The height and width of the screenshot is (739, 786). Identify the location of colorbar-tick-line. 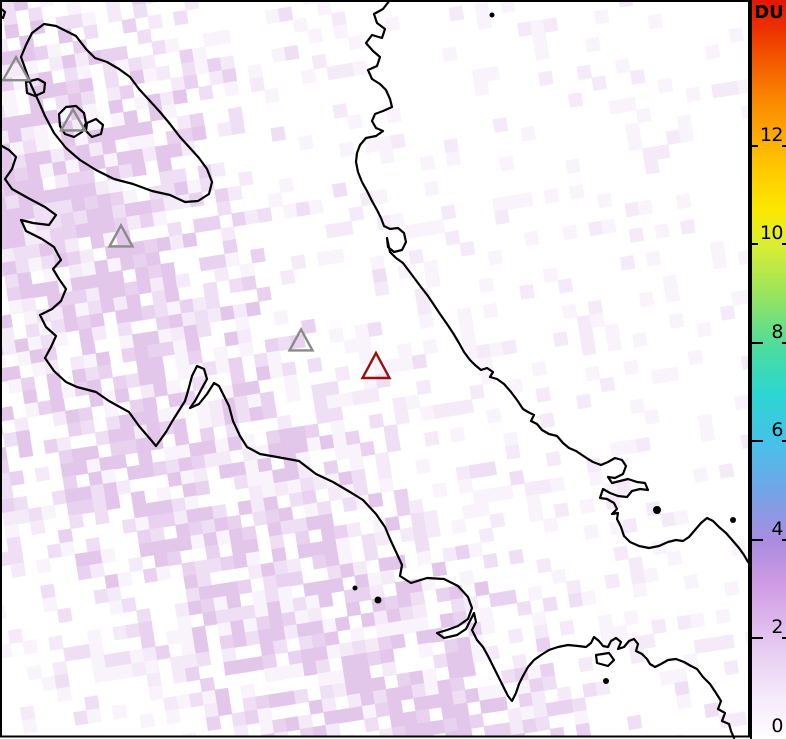
(757, 441).